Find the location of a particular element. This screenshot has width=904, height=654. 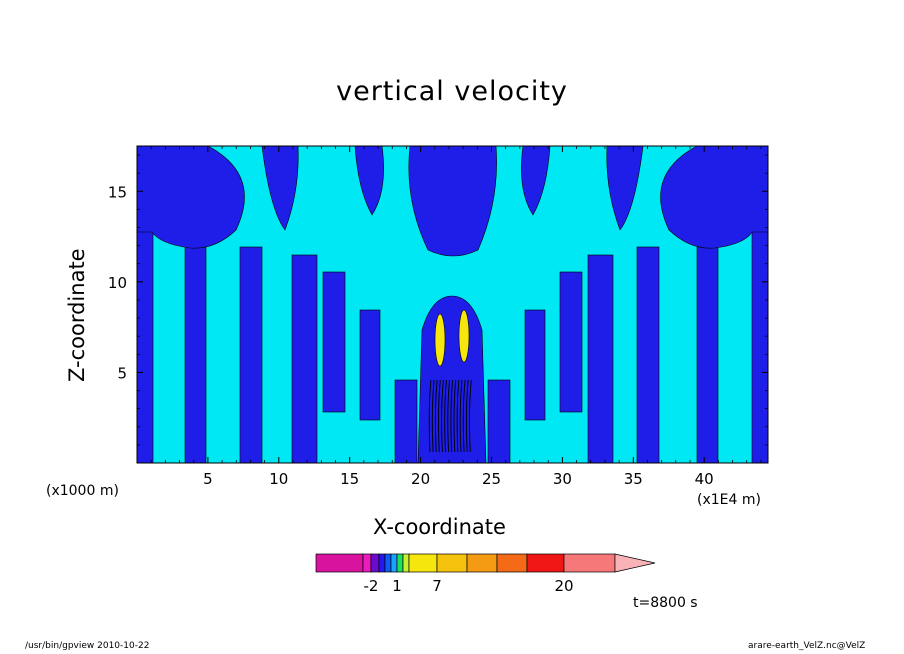

x-tick-label: 35 is located at coordinates (633, 479).